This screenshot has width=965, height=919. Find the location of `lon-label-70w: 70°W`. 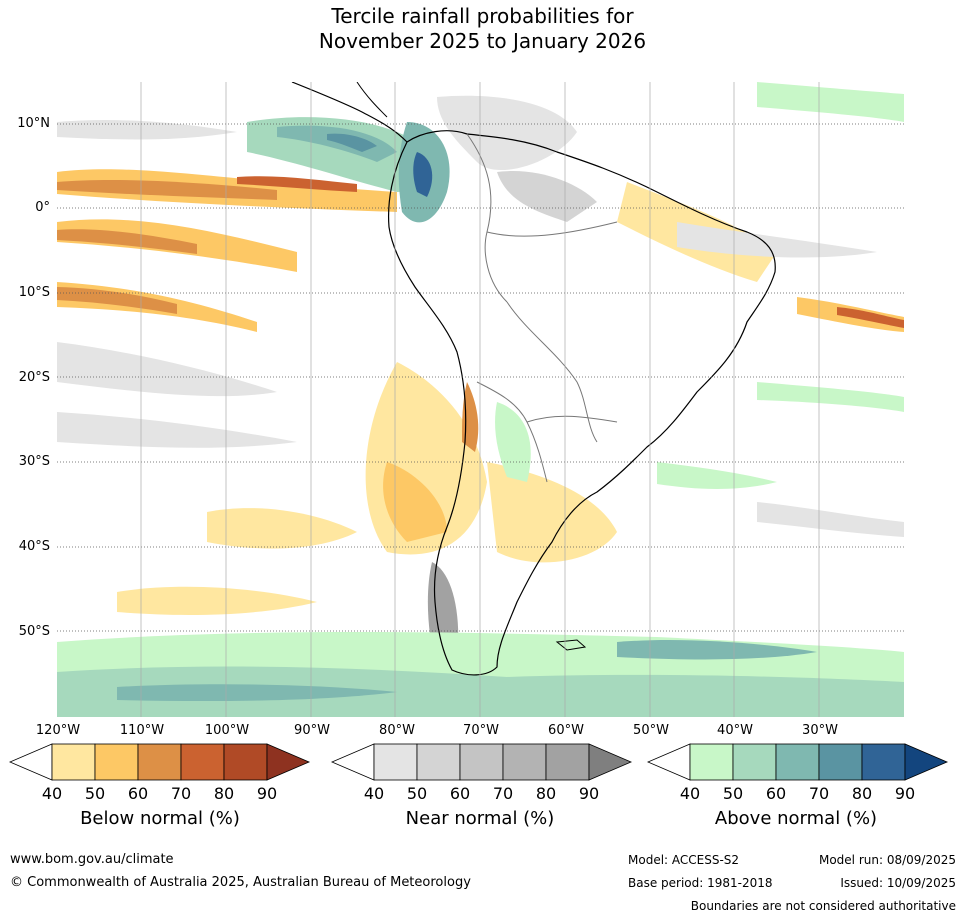

lon-label-70w: 70°W is located at coordinates (481, 730).